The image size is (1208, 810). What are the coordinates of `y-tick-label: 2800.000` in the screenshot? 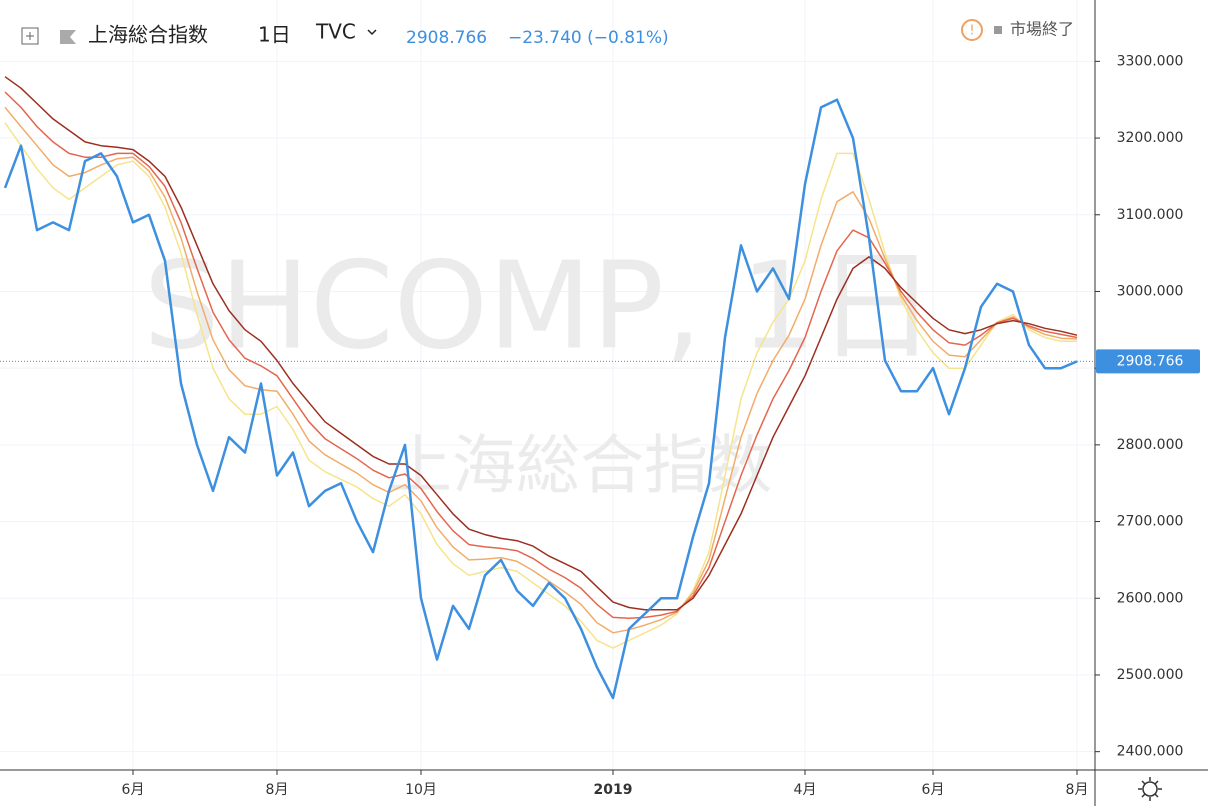 It's located at (1150, 445).